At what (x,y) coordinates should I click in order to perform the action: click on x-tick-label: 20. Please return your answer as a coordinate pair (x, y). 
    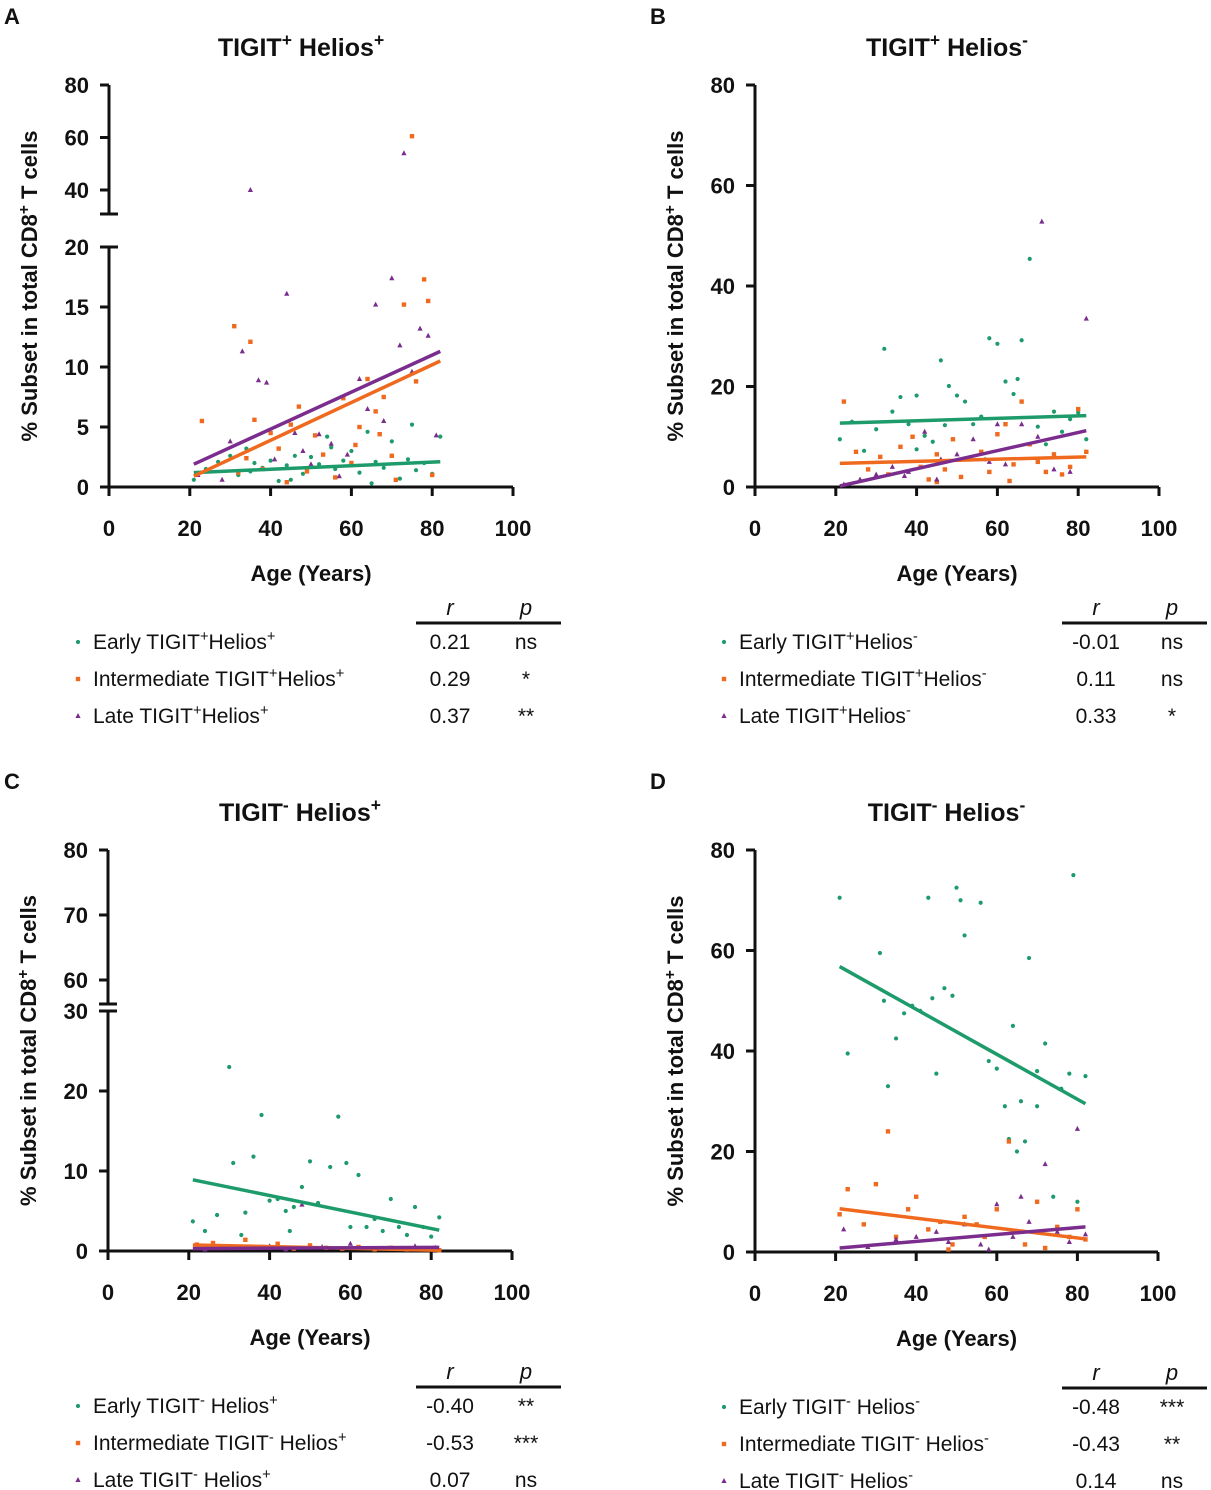
    Looking at the image, I should click on (835, 1293).